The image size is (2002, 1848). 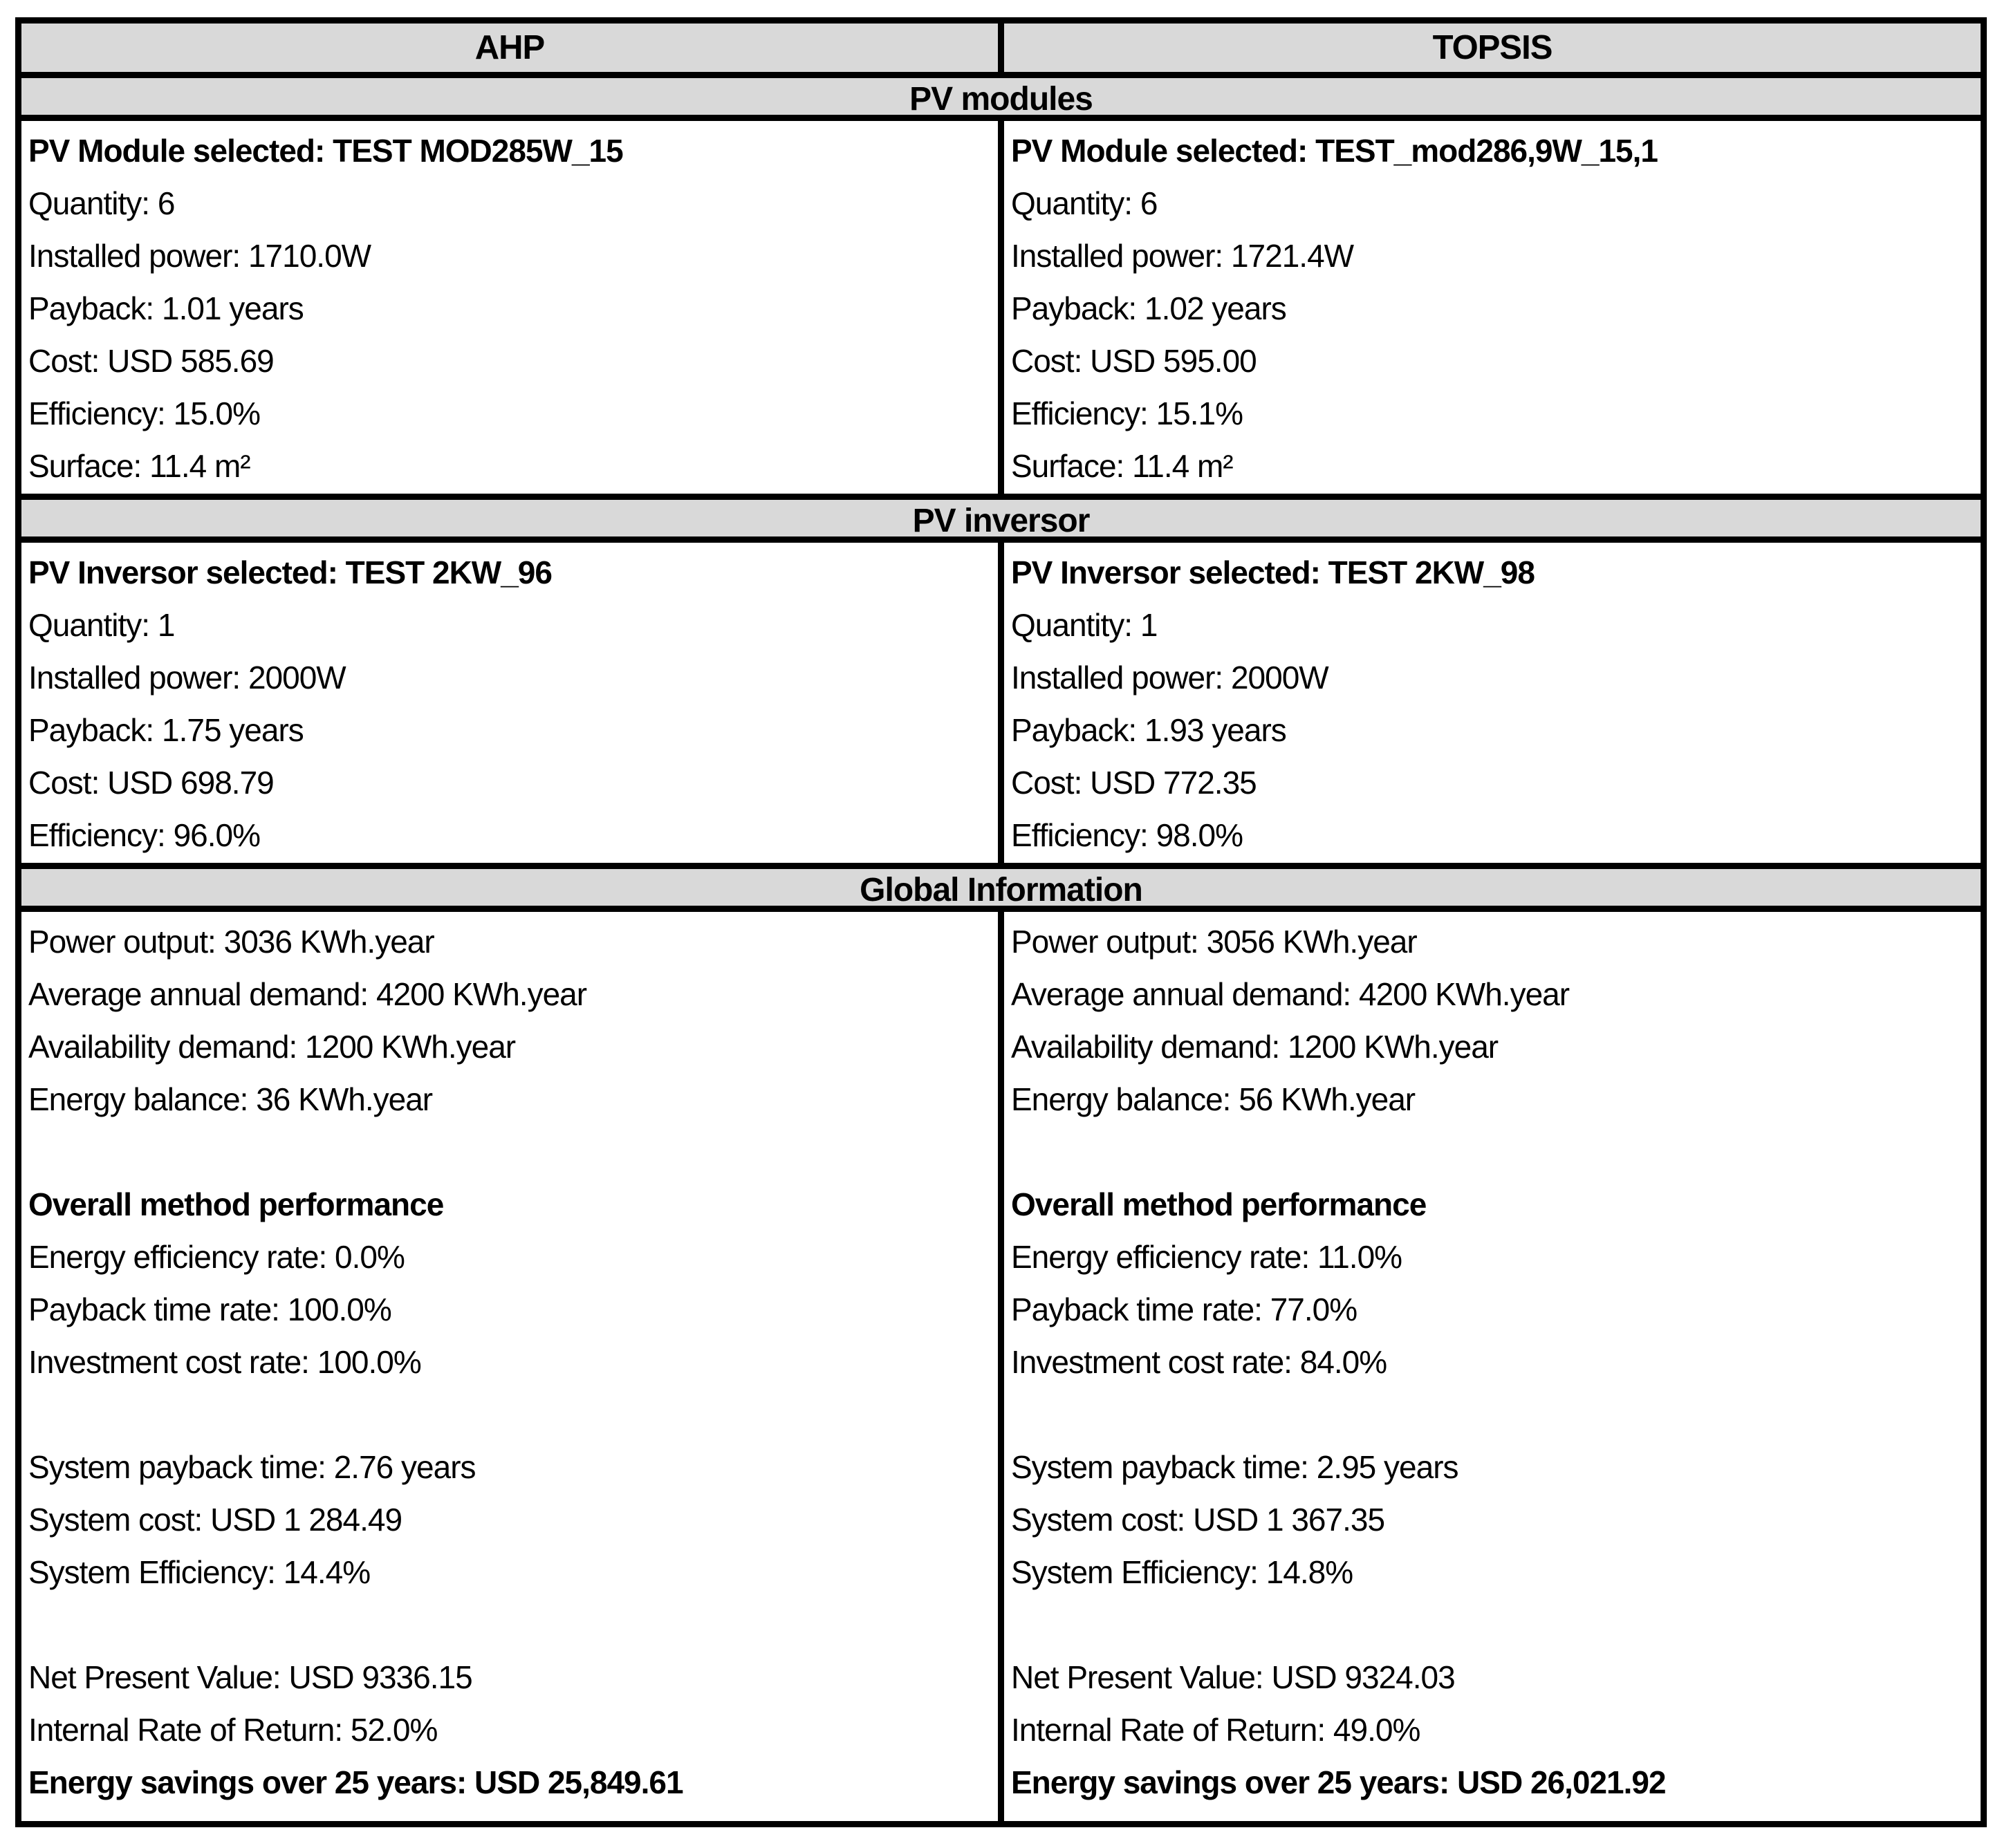 What do you see at coordinates (1213, 1099) in the screenshot?
I see `topsis-energy-balance: Energy balance: 56 KWh.year` at bounding box center [1213, 1099].